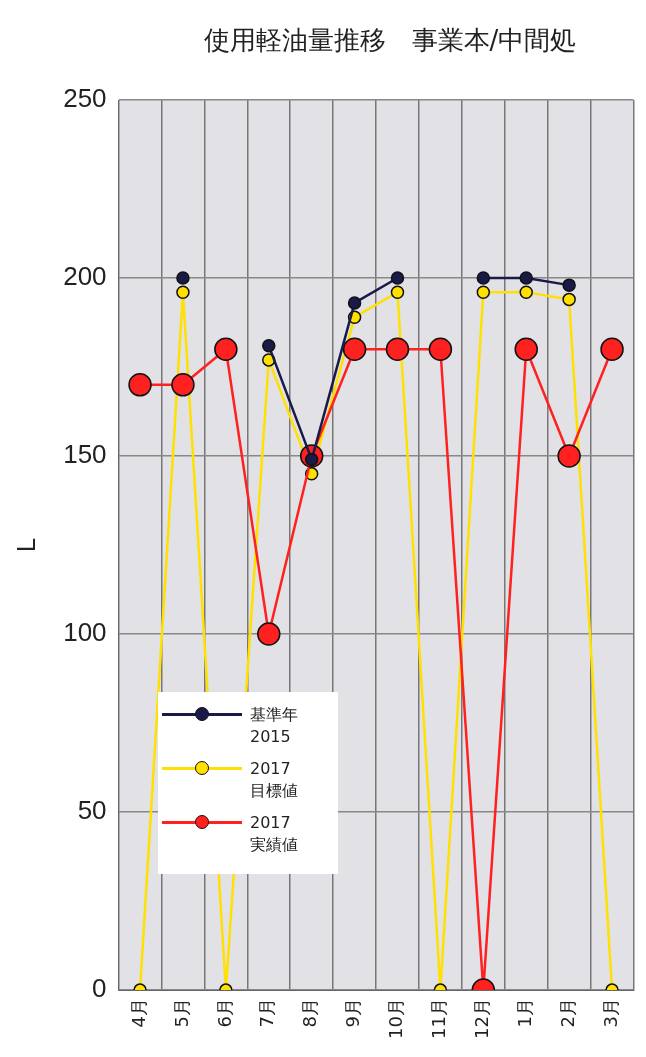  What do you see at coordinates (524, 1013) in the screenshot?
I see `x-tick-label: 1月` at bounding box center [524, 1013].